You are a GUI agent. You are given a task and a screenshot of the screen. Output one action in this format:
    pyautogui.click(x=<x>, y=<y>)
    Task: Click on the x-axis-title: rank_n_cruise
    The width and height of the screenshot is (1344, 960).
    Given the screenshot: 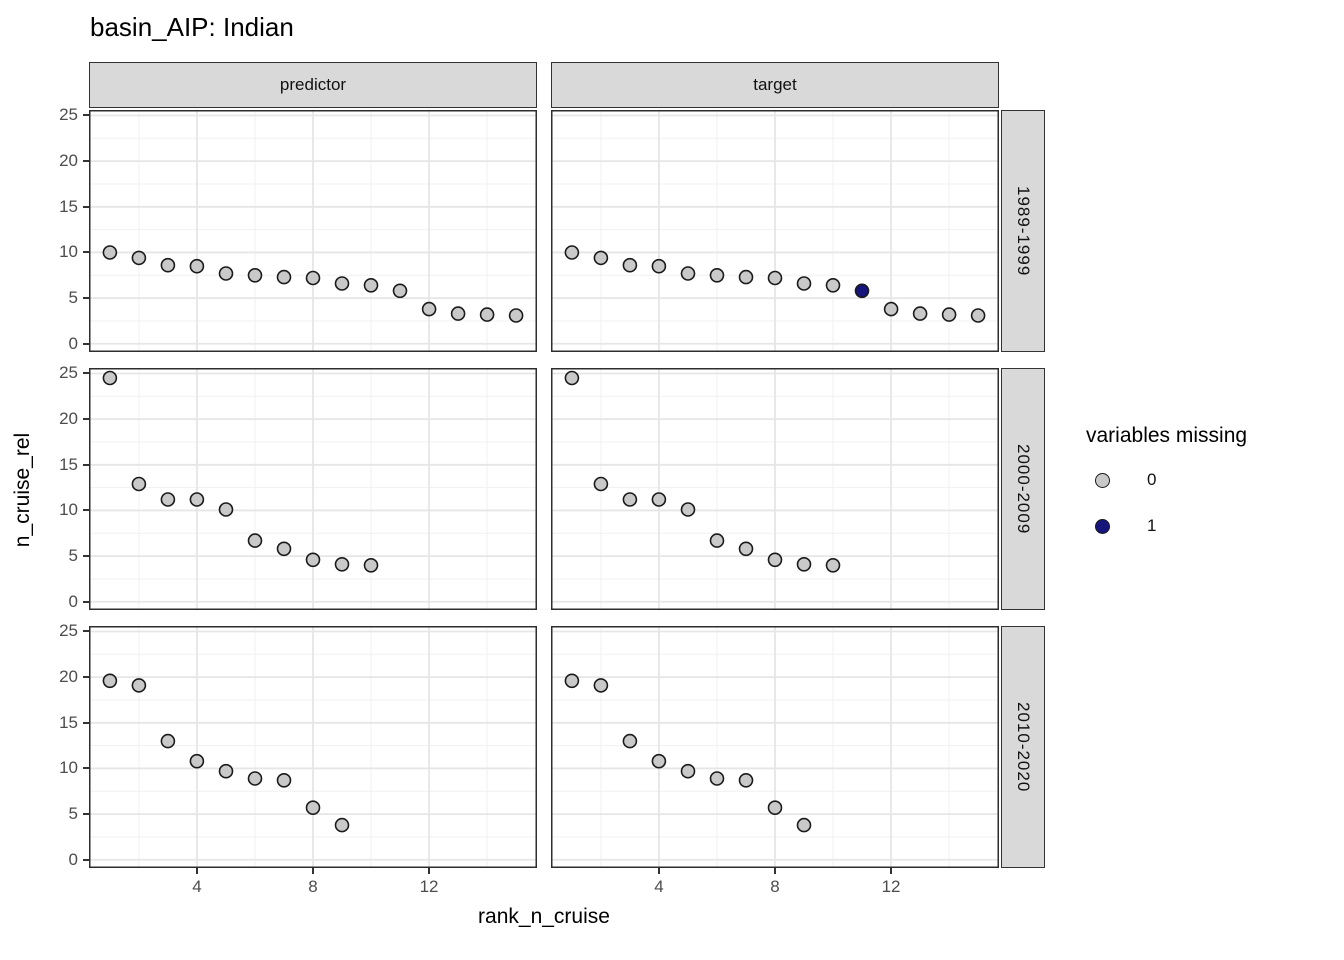 What is the action you would take?
    pyautogui.click(x=544, y=916)
    